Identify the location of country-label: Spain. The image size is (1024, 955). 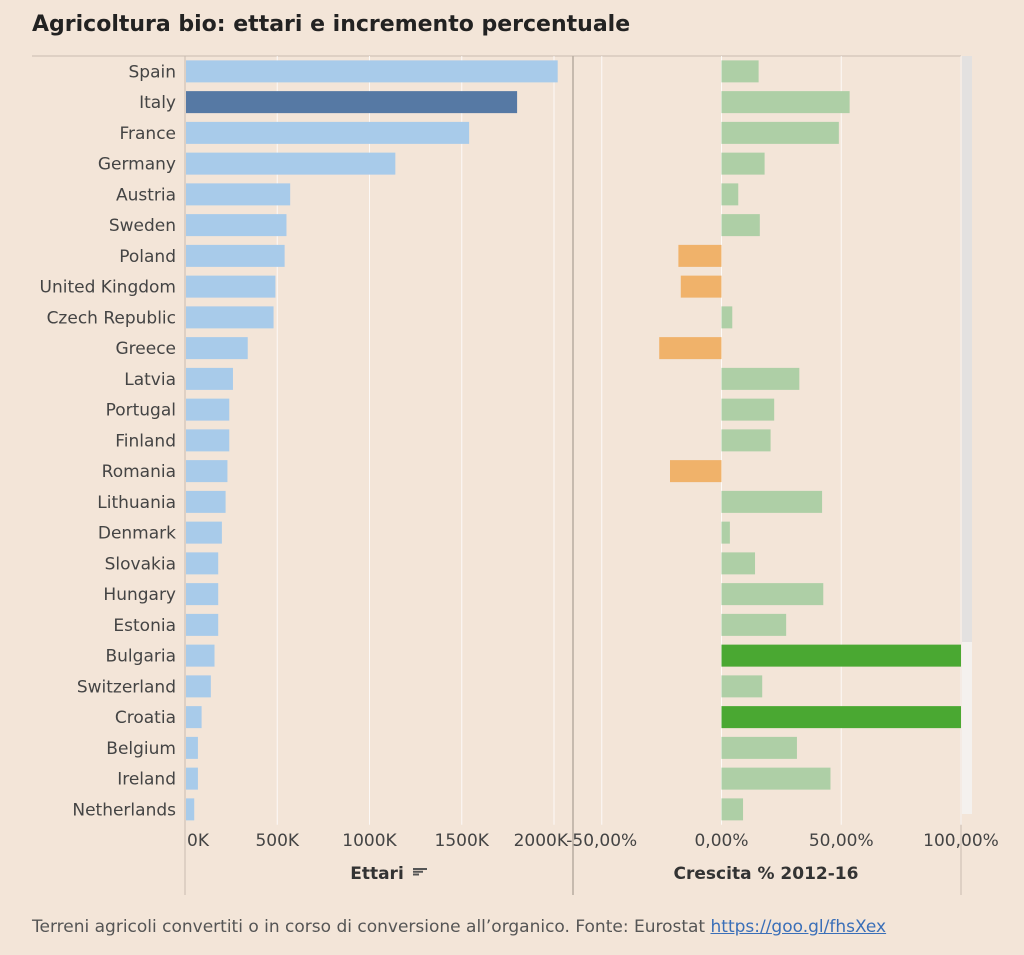
(153, 72).